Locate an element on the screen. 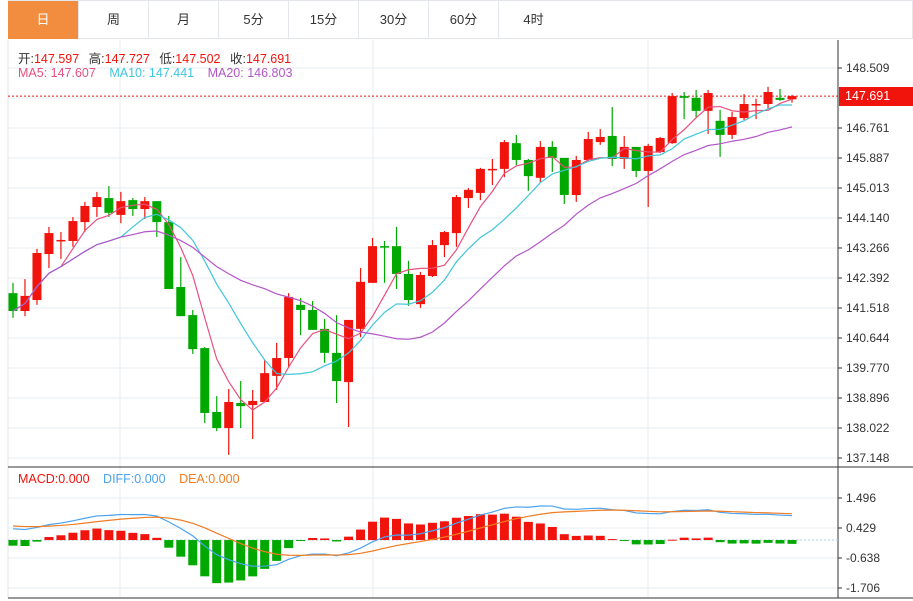  tab-6: 60分 is located at coordinates (463, 20).